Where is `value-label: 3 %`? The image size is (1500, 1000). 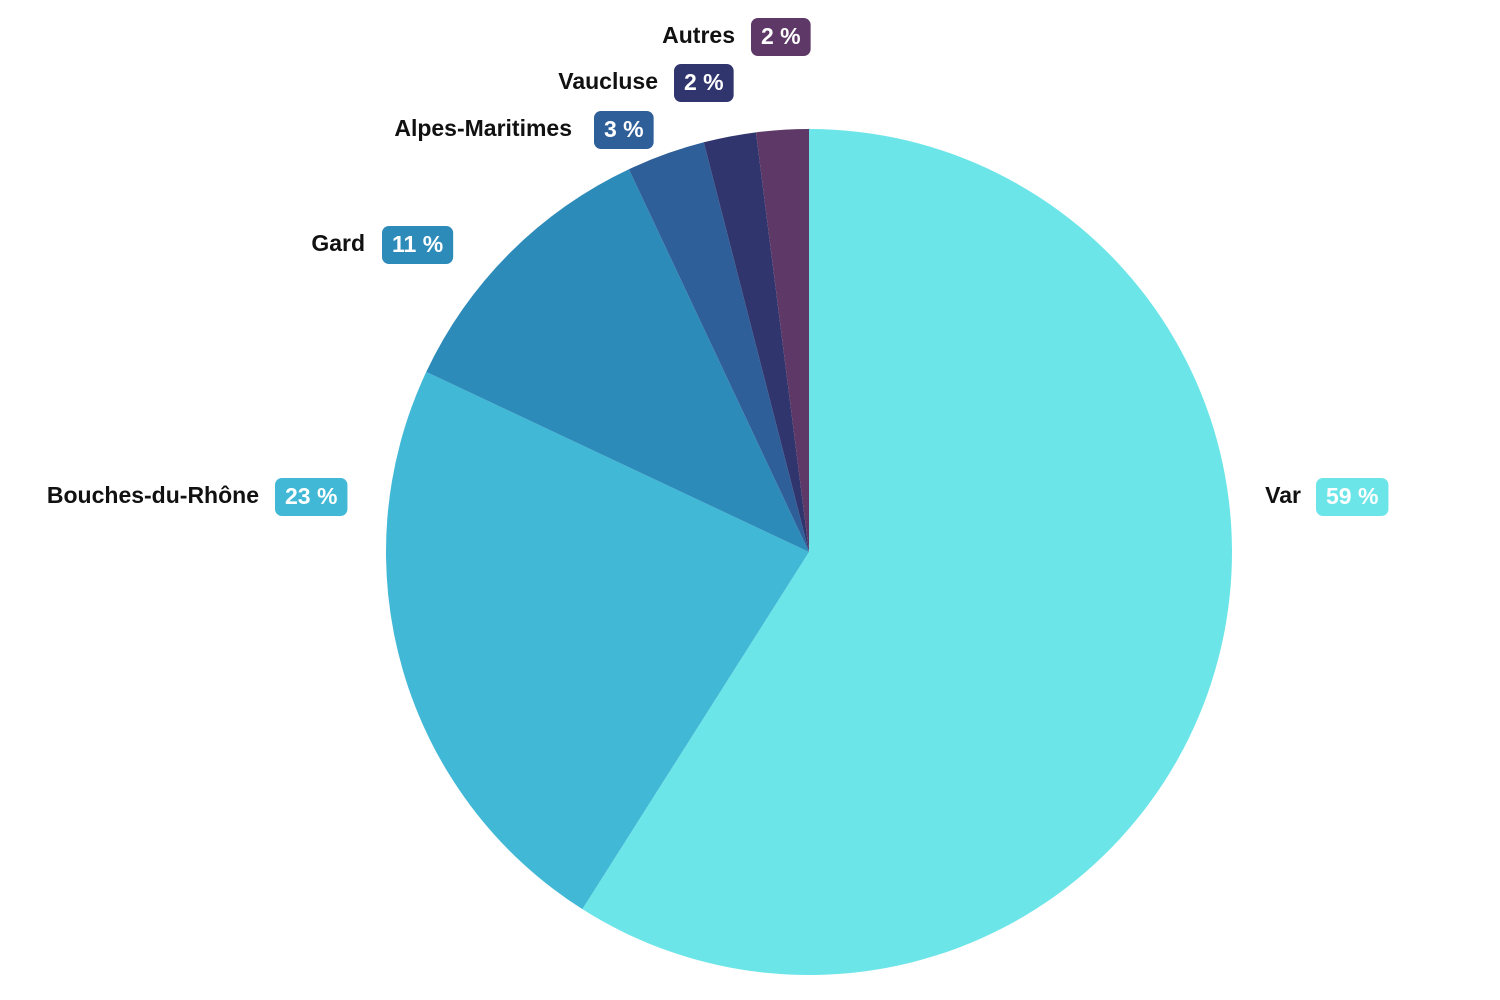 value-label: 3 % is located at coordinates (624, 129).